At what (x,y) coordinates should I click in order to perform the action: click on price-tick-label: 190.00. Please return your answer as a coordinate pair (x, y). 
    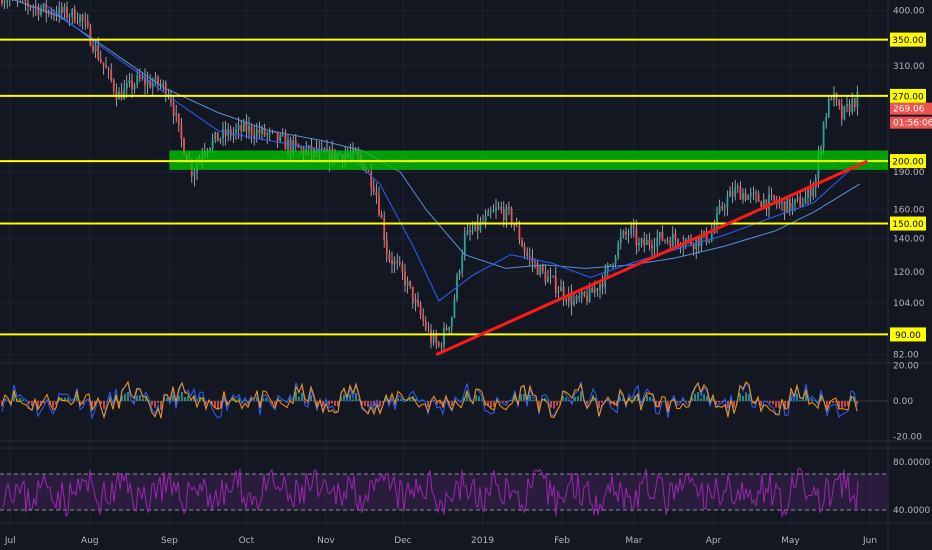
    Looking at the image, I should click on (909, 173).